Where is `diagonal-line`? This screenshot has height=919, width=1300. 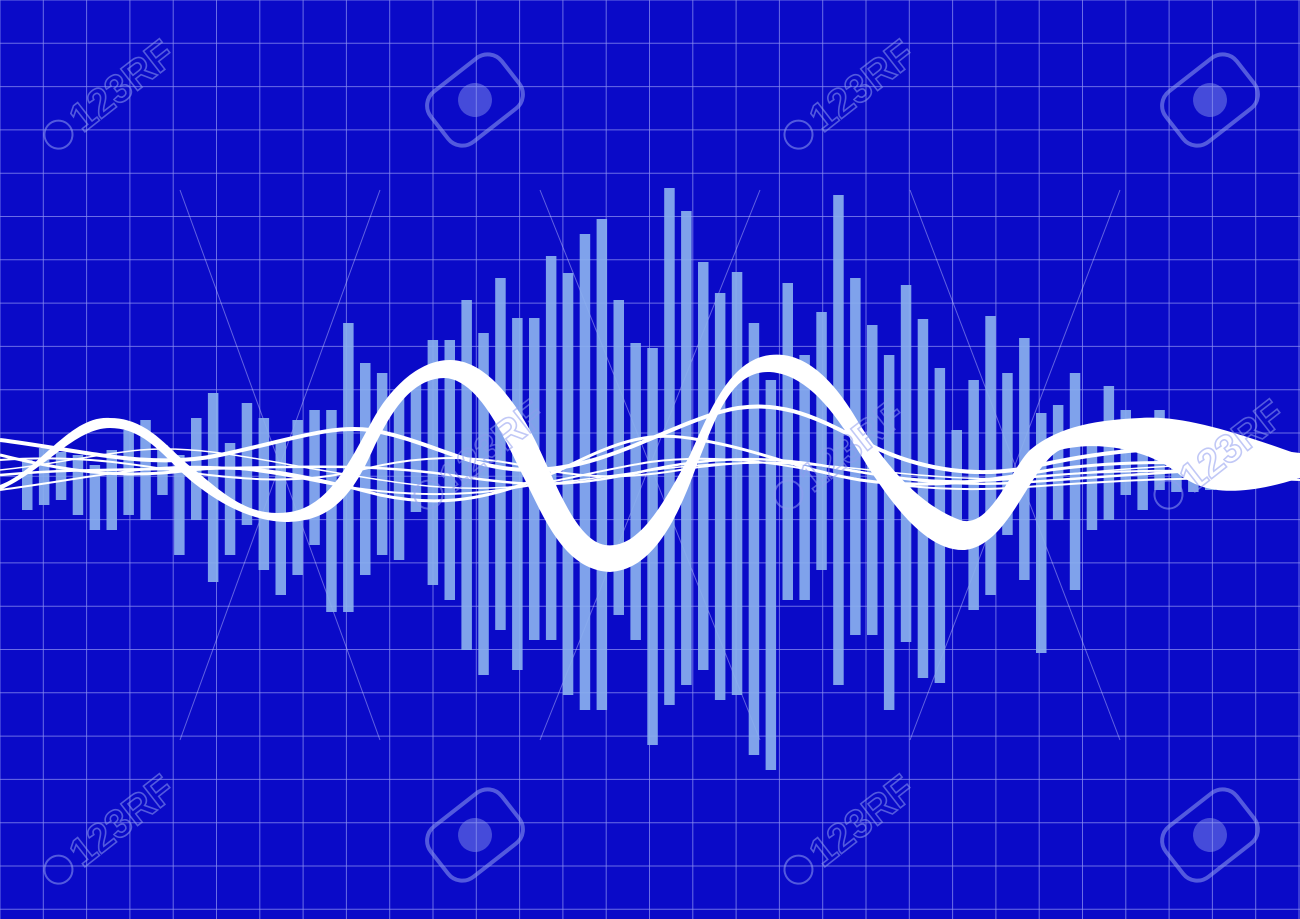
diagonal-line is located at coordinates (1015, 465).